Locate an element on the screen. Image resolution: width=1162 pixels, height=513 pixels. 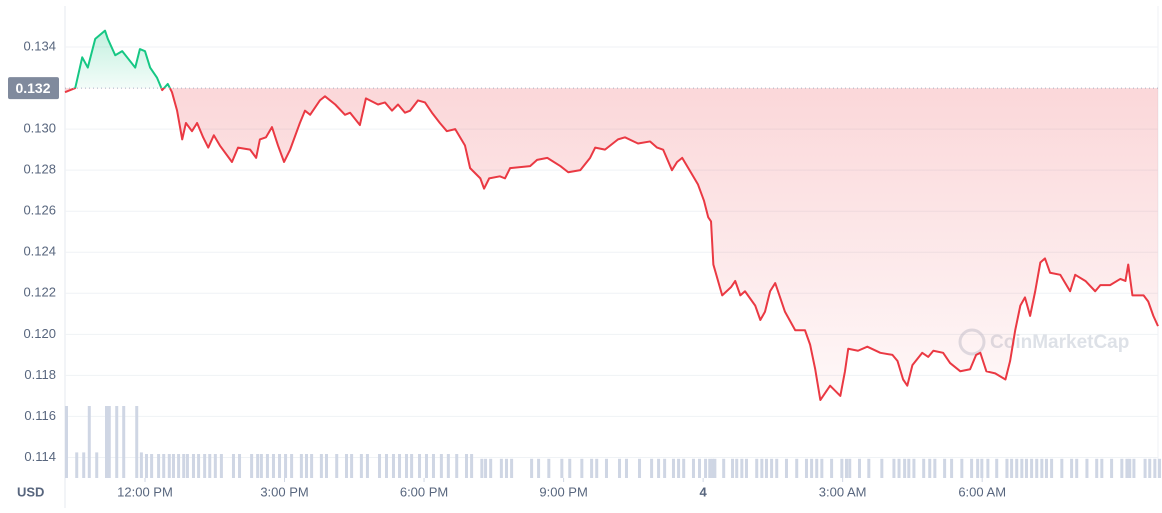
y-tick-label: 0.120 is located at coordinates (39, 333).